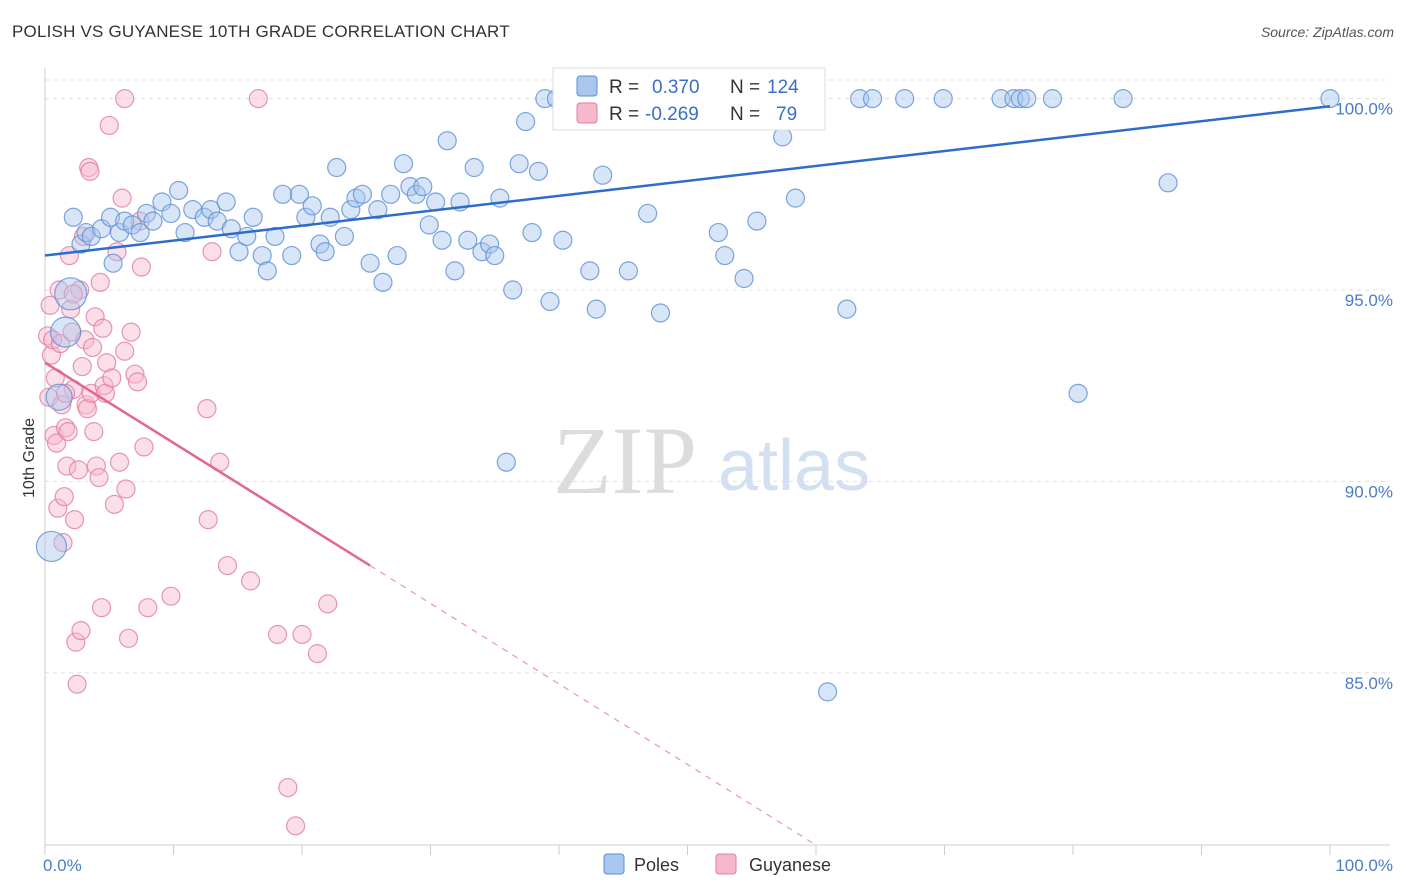 The height and width of the screenshot is (892, 1406). Describe the element at coordinates (624, 114) in the screenshot. I see `legend-guyanese-r-label: R =` at that location.